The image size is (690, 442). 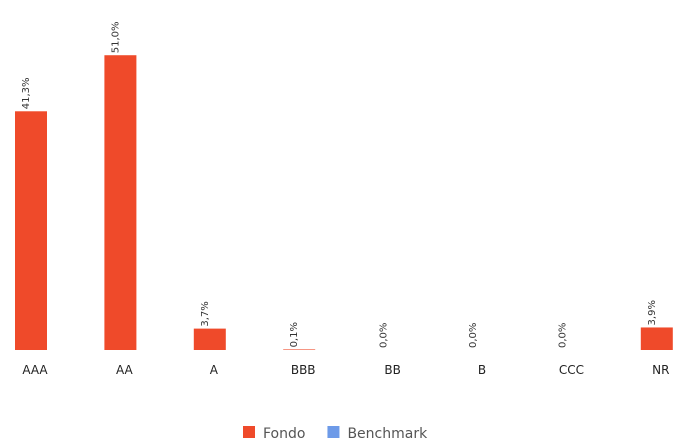 What do you see at coordinates (392, 370) in the screenshot?
I see `x-tick-label: BB` at bounding box center [392, 370].